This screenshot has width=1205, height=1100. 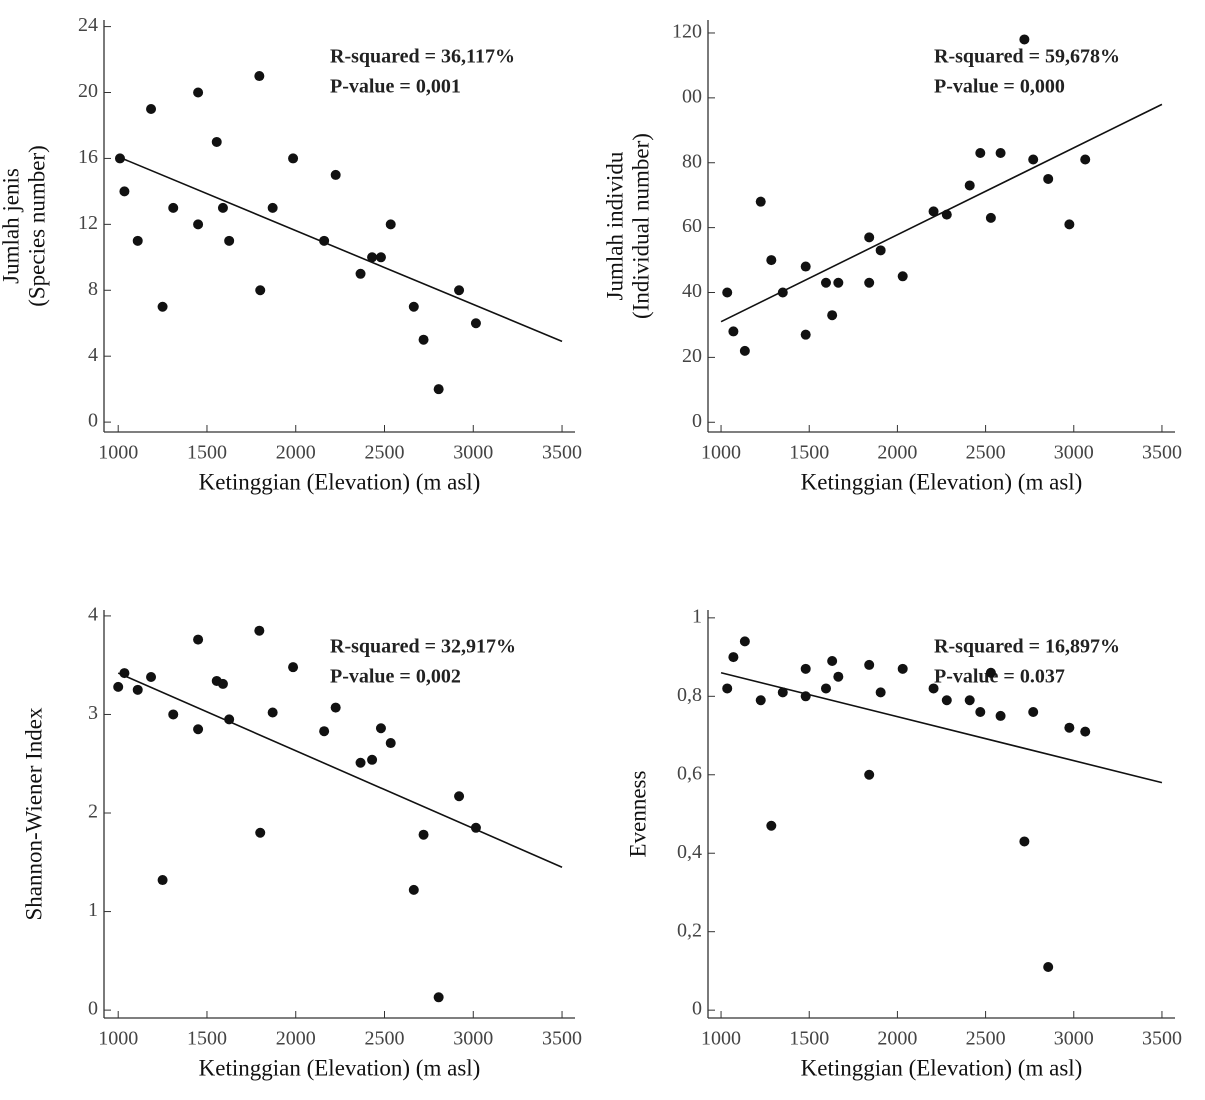 I want to click on annotation: P-value = 0,001, so click(x=395, y=87).